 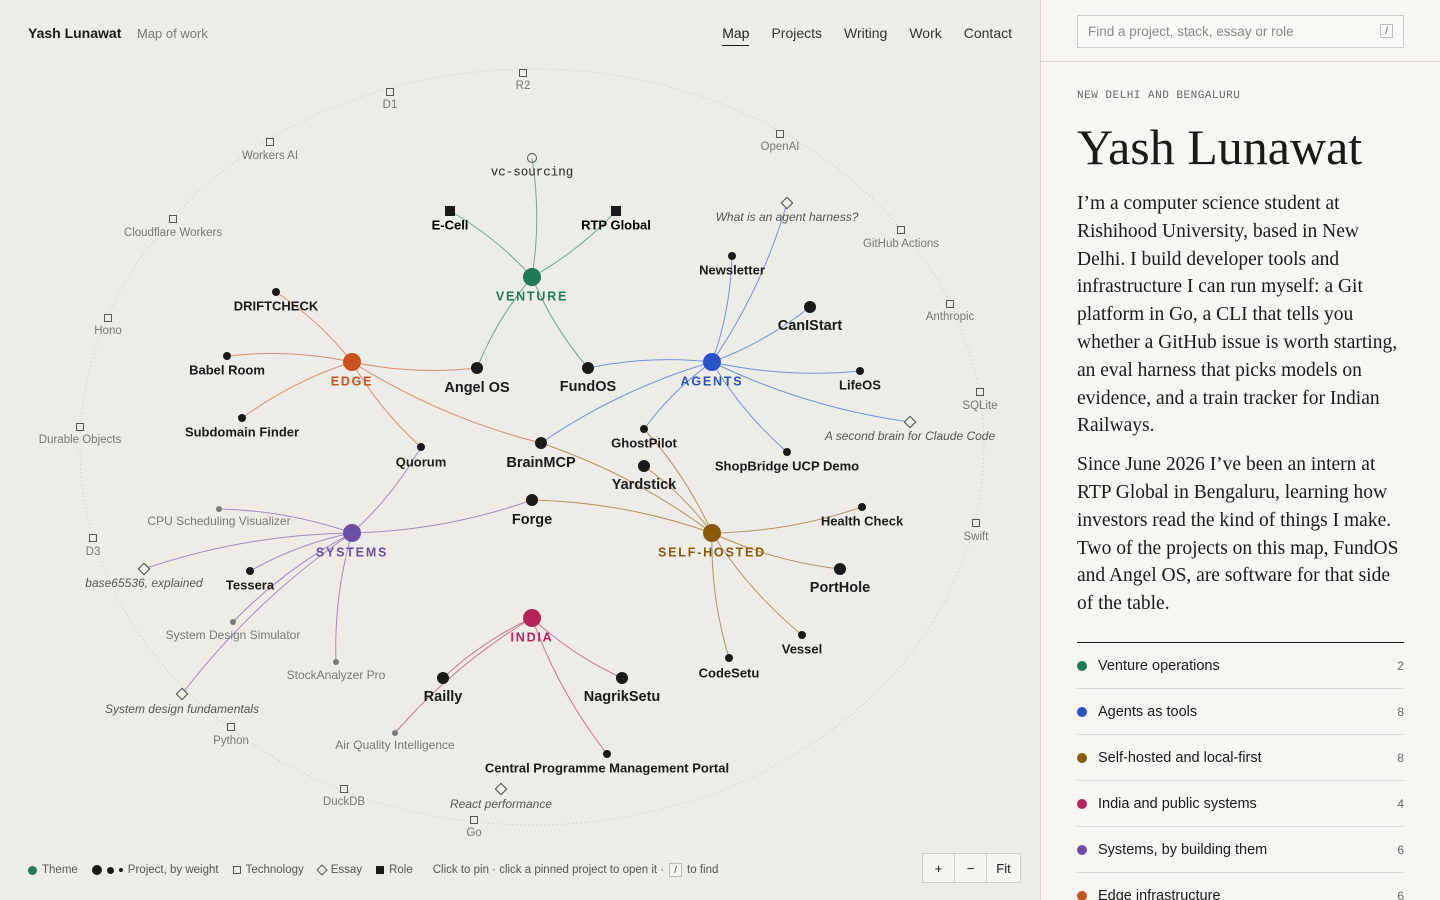 I want to click on theme-row: Self-hosted and local-first 8, so click(x=1240, y=758).